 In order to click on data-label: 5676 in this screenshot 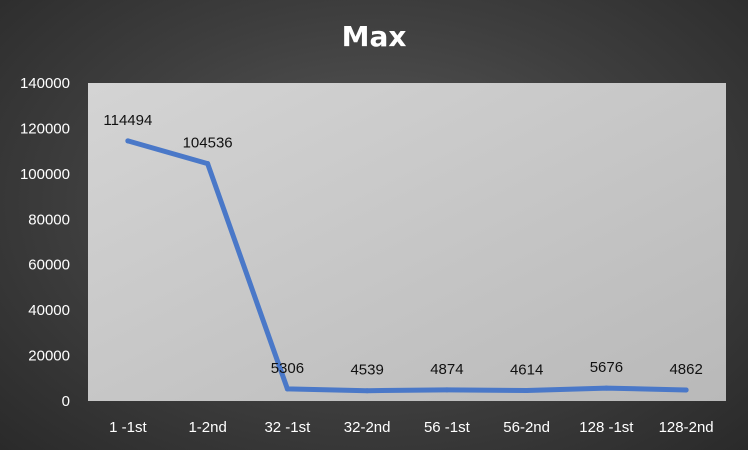, I will do `click(606, 367)`.